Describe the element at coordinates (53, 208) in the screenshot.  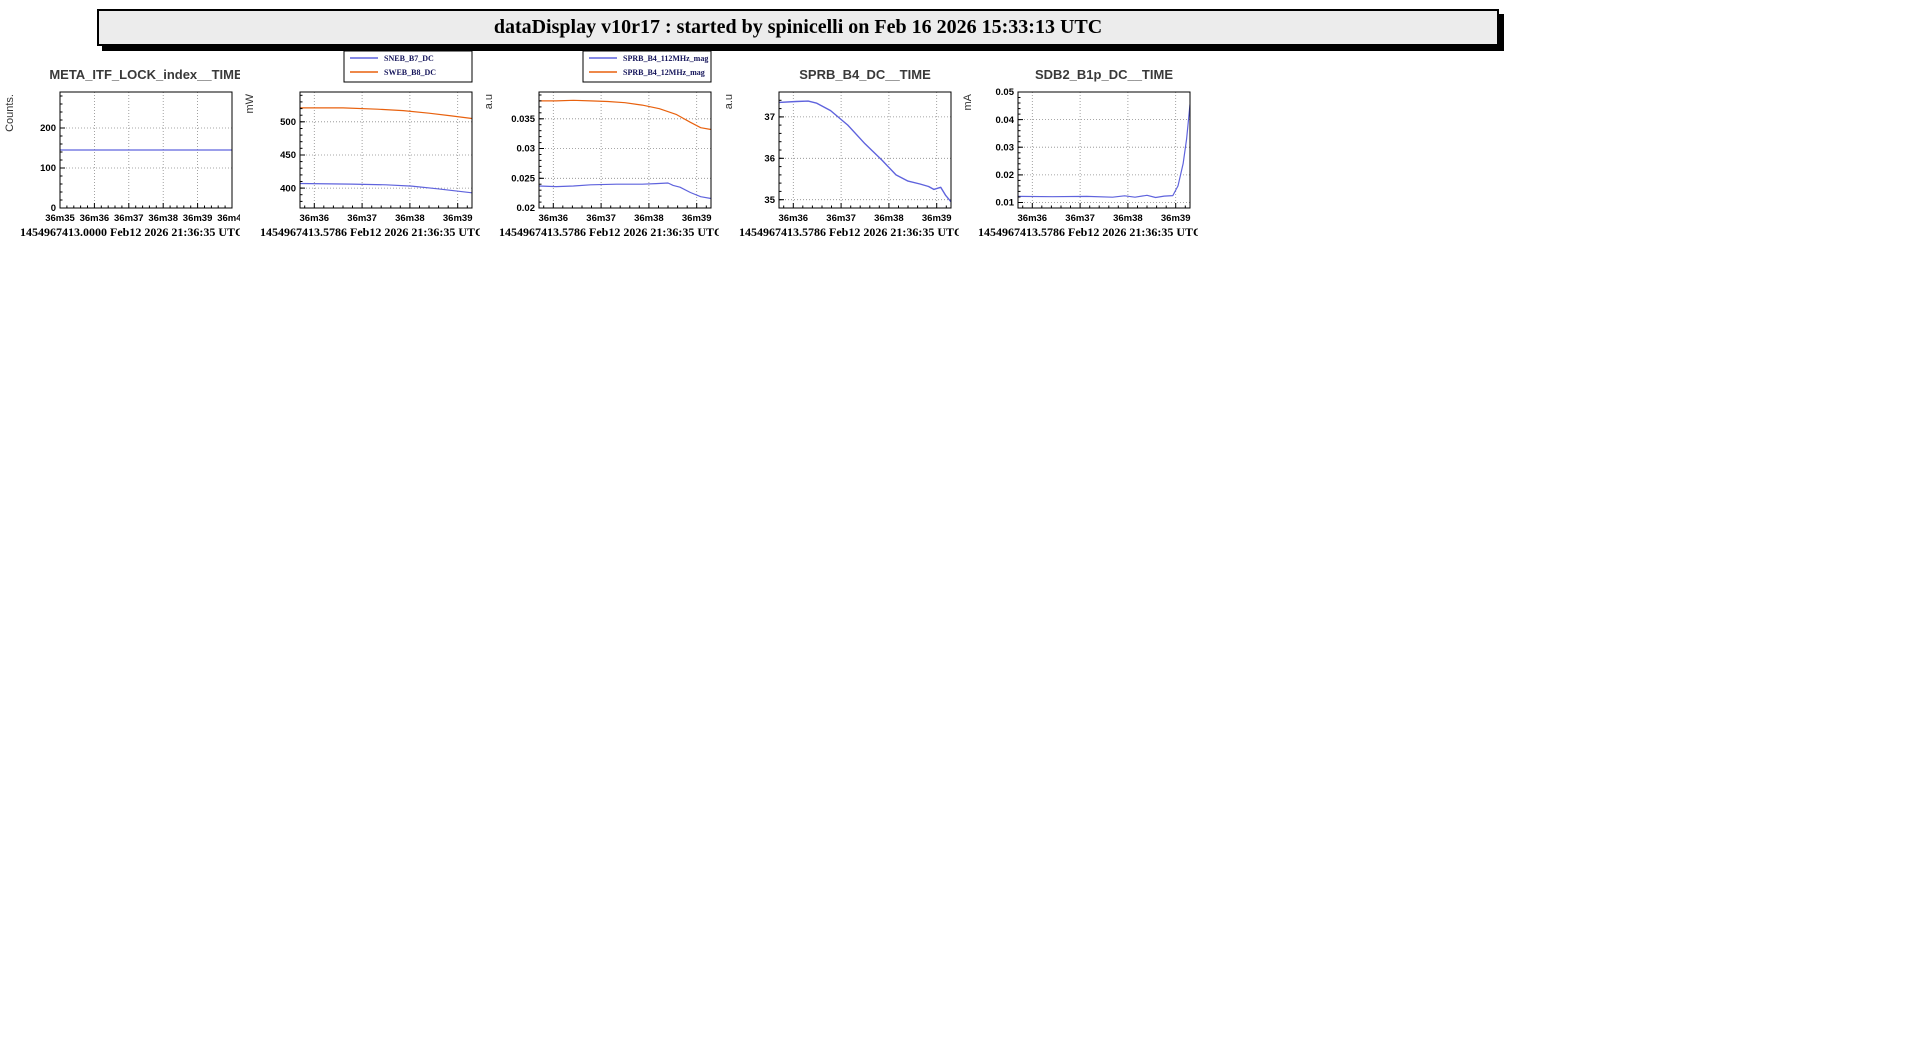
I see `svg-text: 0` at that location.